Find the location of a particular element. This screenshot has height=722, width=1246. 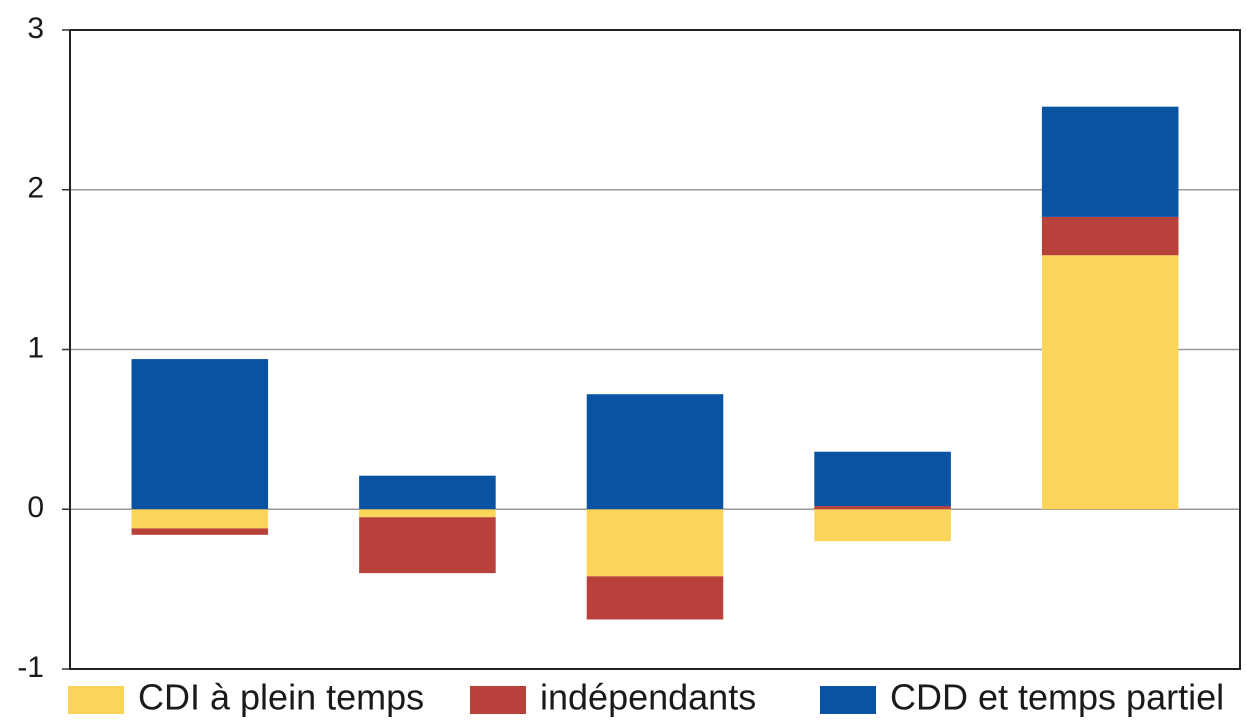

legend-label: indépendants is located at coordinates (648, 697).